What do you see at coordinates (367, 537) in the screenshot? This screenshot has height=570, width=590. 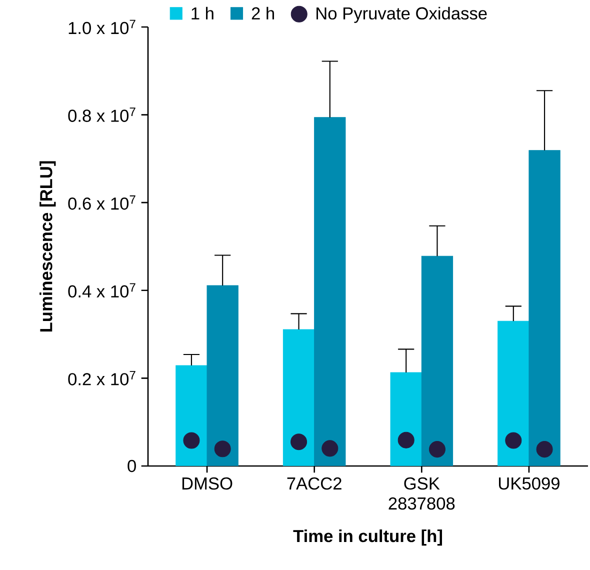 I see `x-axis-title: Time in culture [h]` at bounding box center [367, 537].